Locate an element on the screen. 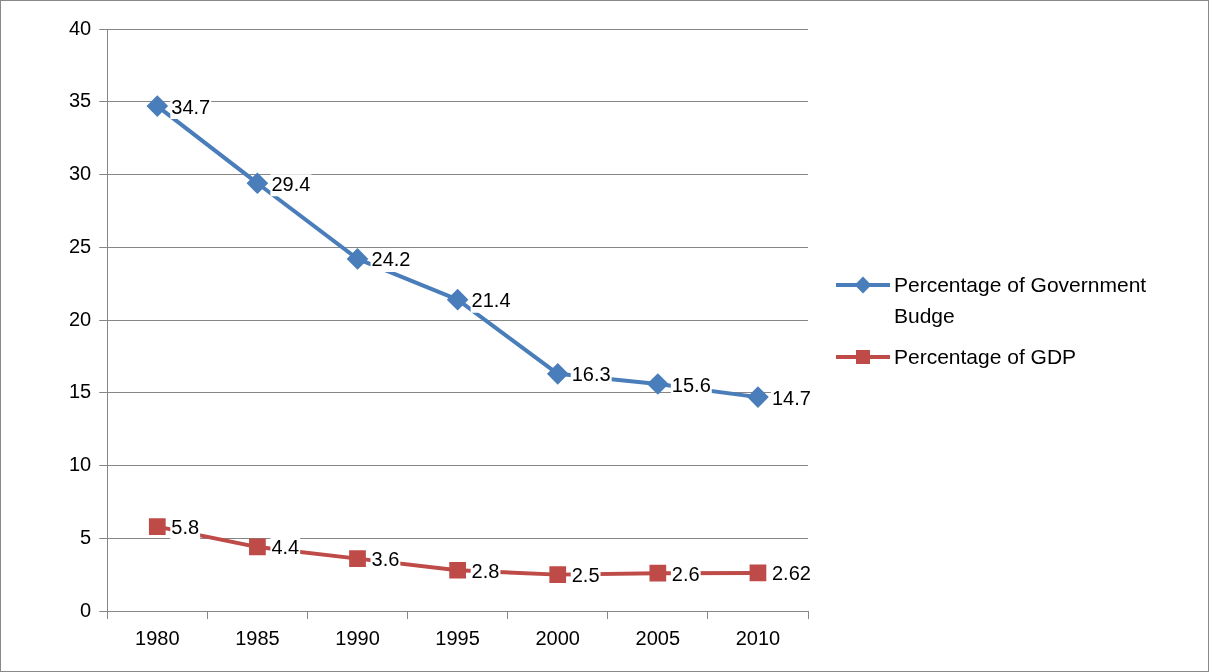 The image size is (1209, 672). data-label: 15.6 is located at coordinates (691, 384).